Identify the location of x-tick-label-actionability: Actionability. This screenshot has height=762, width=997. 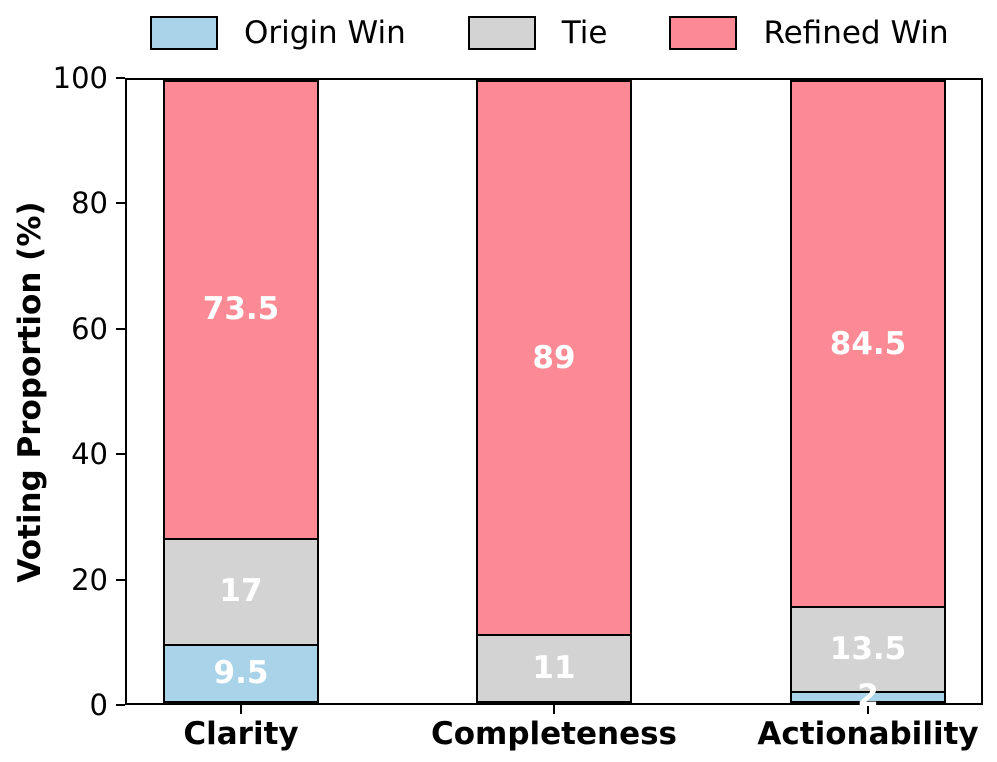
(868, 734).